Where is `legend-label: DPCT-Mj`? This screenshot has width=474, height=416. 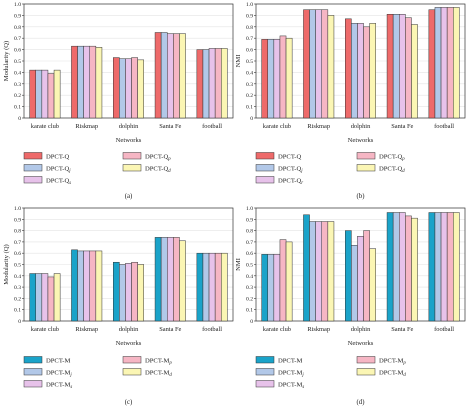 legend-label: DPCT-Mj is located at coordinates (59, 374).